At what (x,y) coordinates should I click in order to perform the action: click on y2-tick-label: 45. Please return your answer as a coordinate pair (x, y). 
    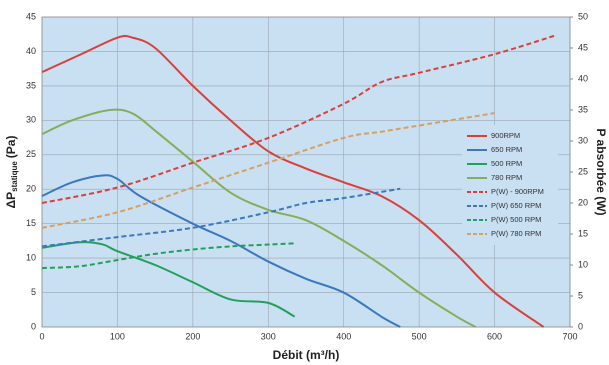
    Looking at the image, I should click on (583, 47).